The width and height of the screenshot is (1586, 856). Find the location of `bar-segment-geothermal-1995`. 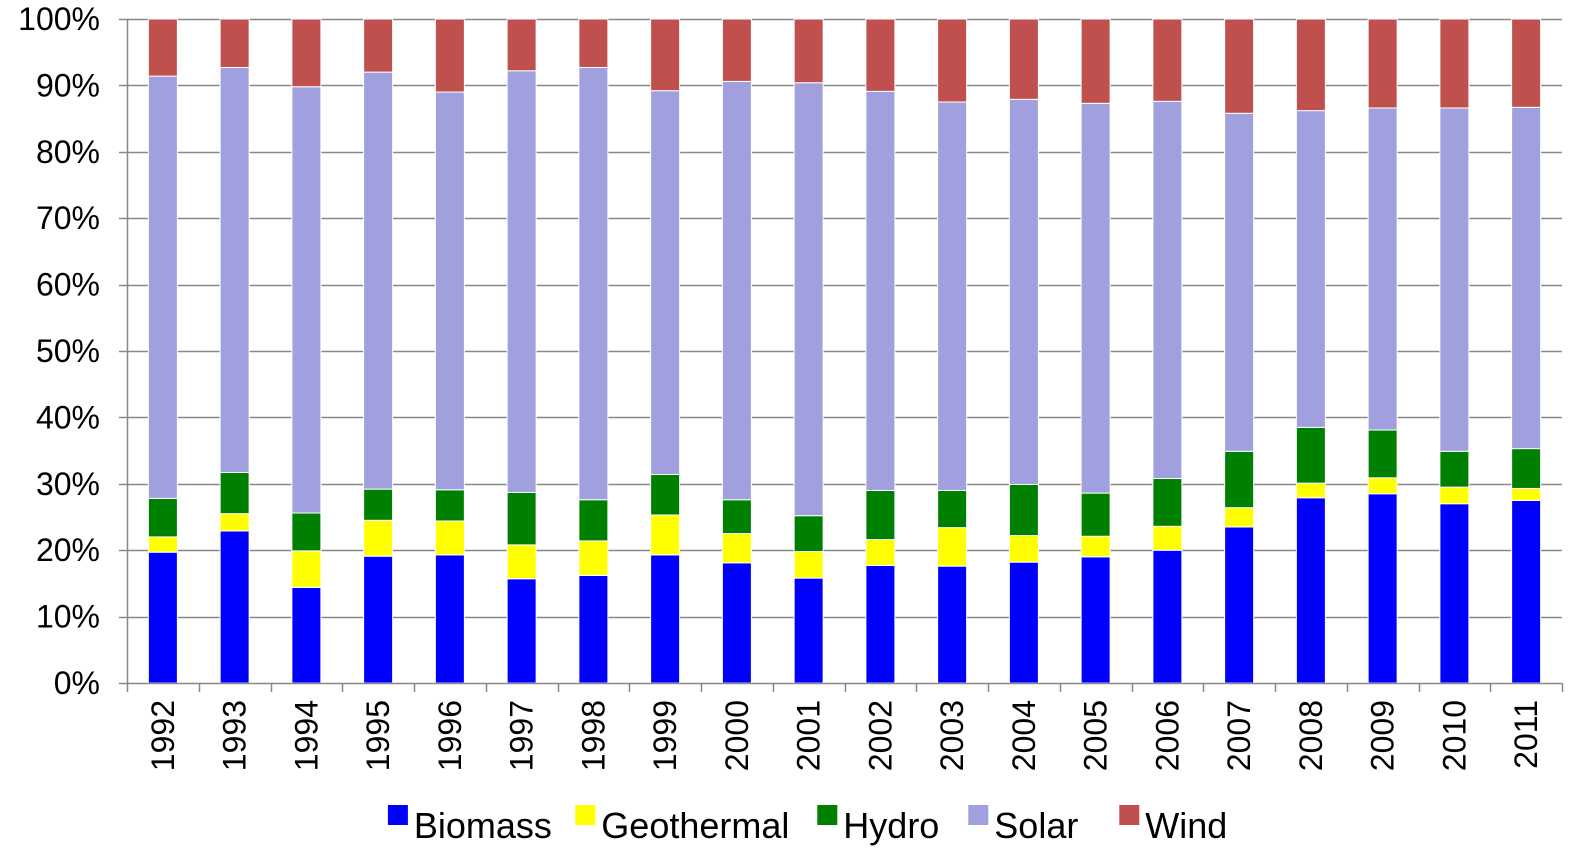

bar-segment-geothermal-1995 is located at coordinates (378, 538).